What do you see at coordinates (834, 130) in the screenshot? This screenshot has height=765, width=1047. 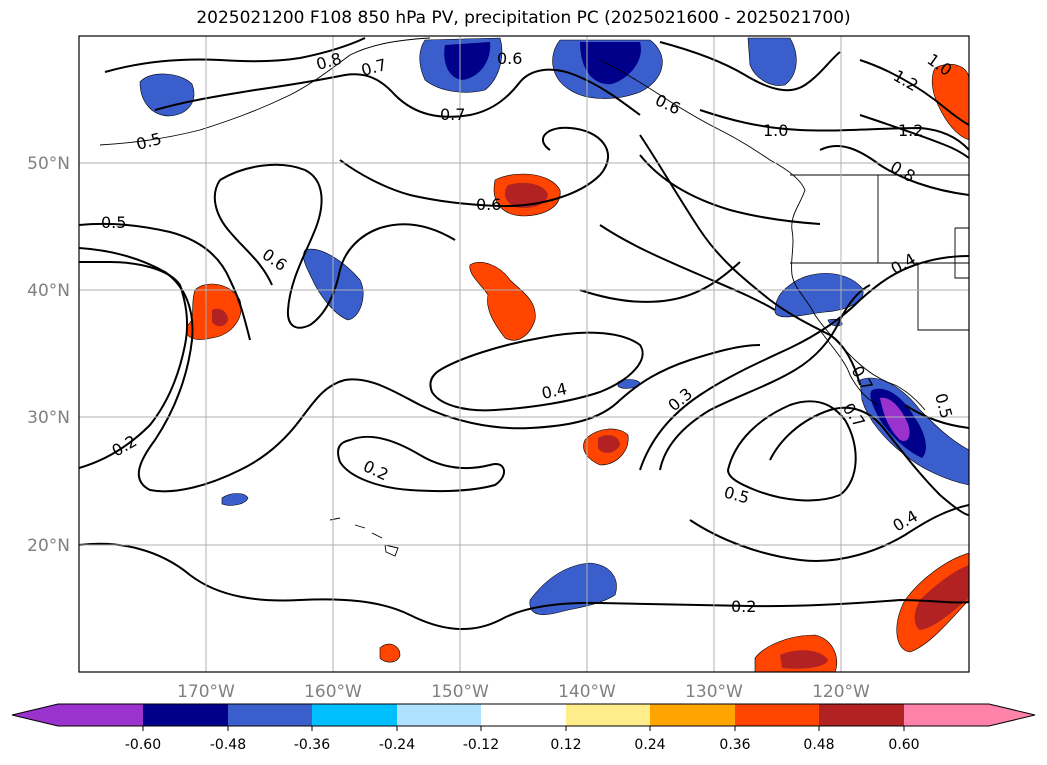 I see `contour-1.0-east` at bounding box center [834, 130].